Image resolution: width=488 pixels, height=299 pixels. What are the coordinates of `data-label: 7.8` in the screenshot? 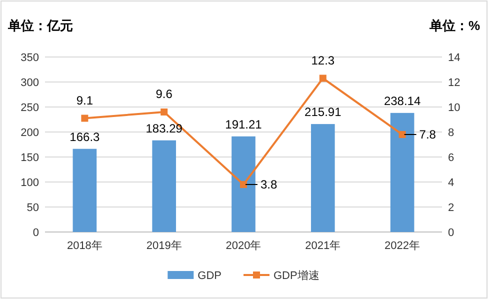 It's located at (427, 135).